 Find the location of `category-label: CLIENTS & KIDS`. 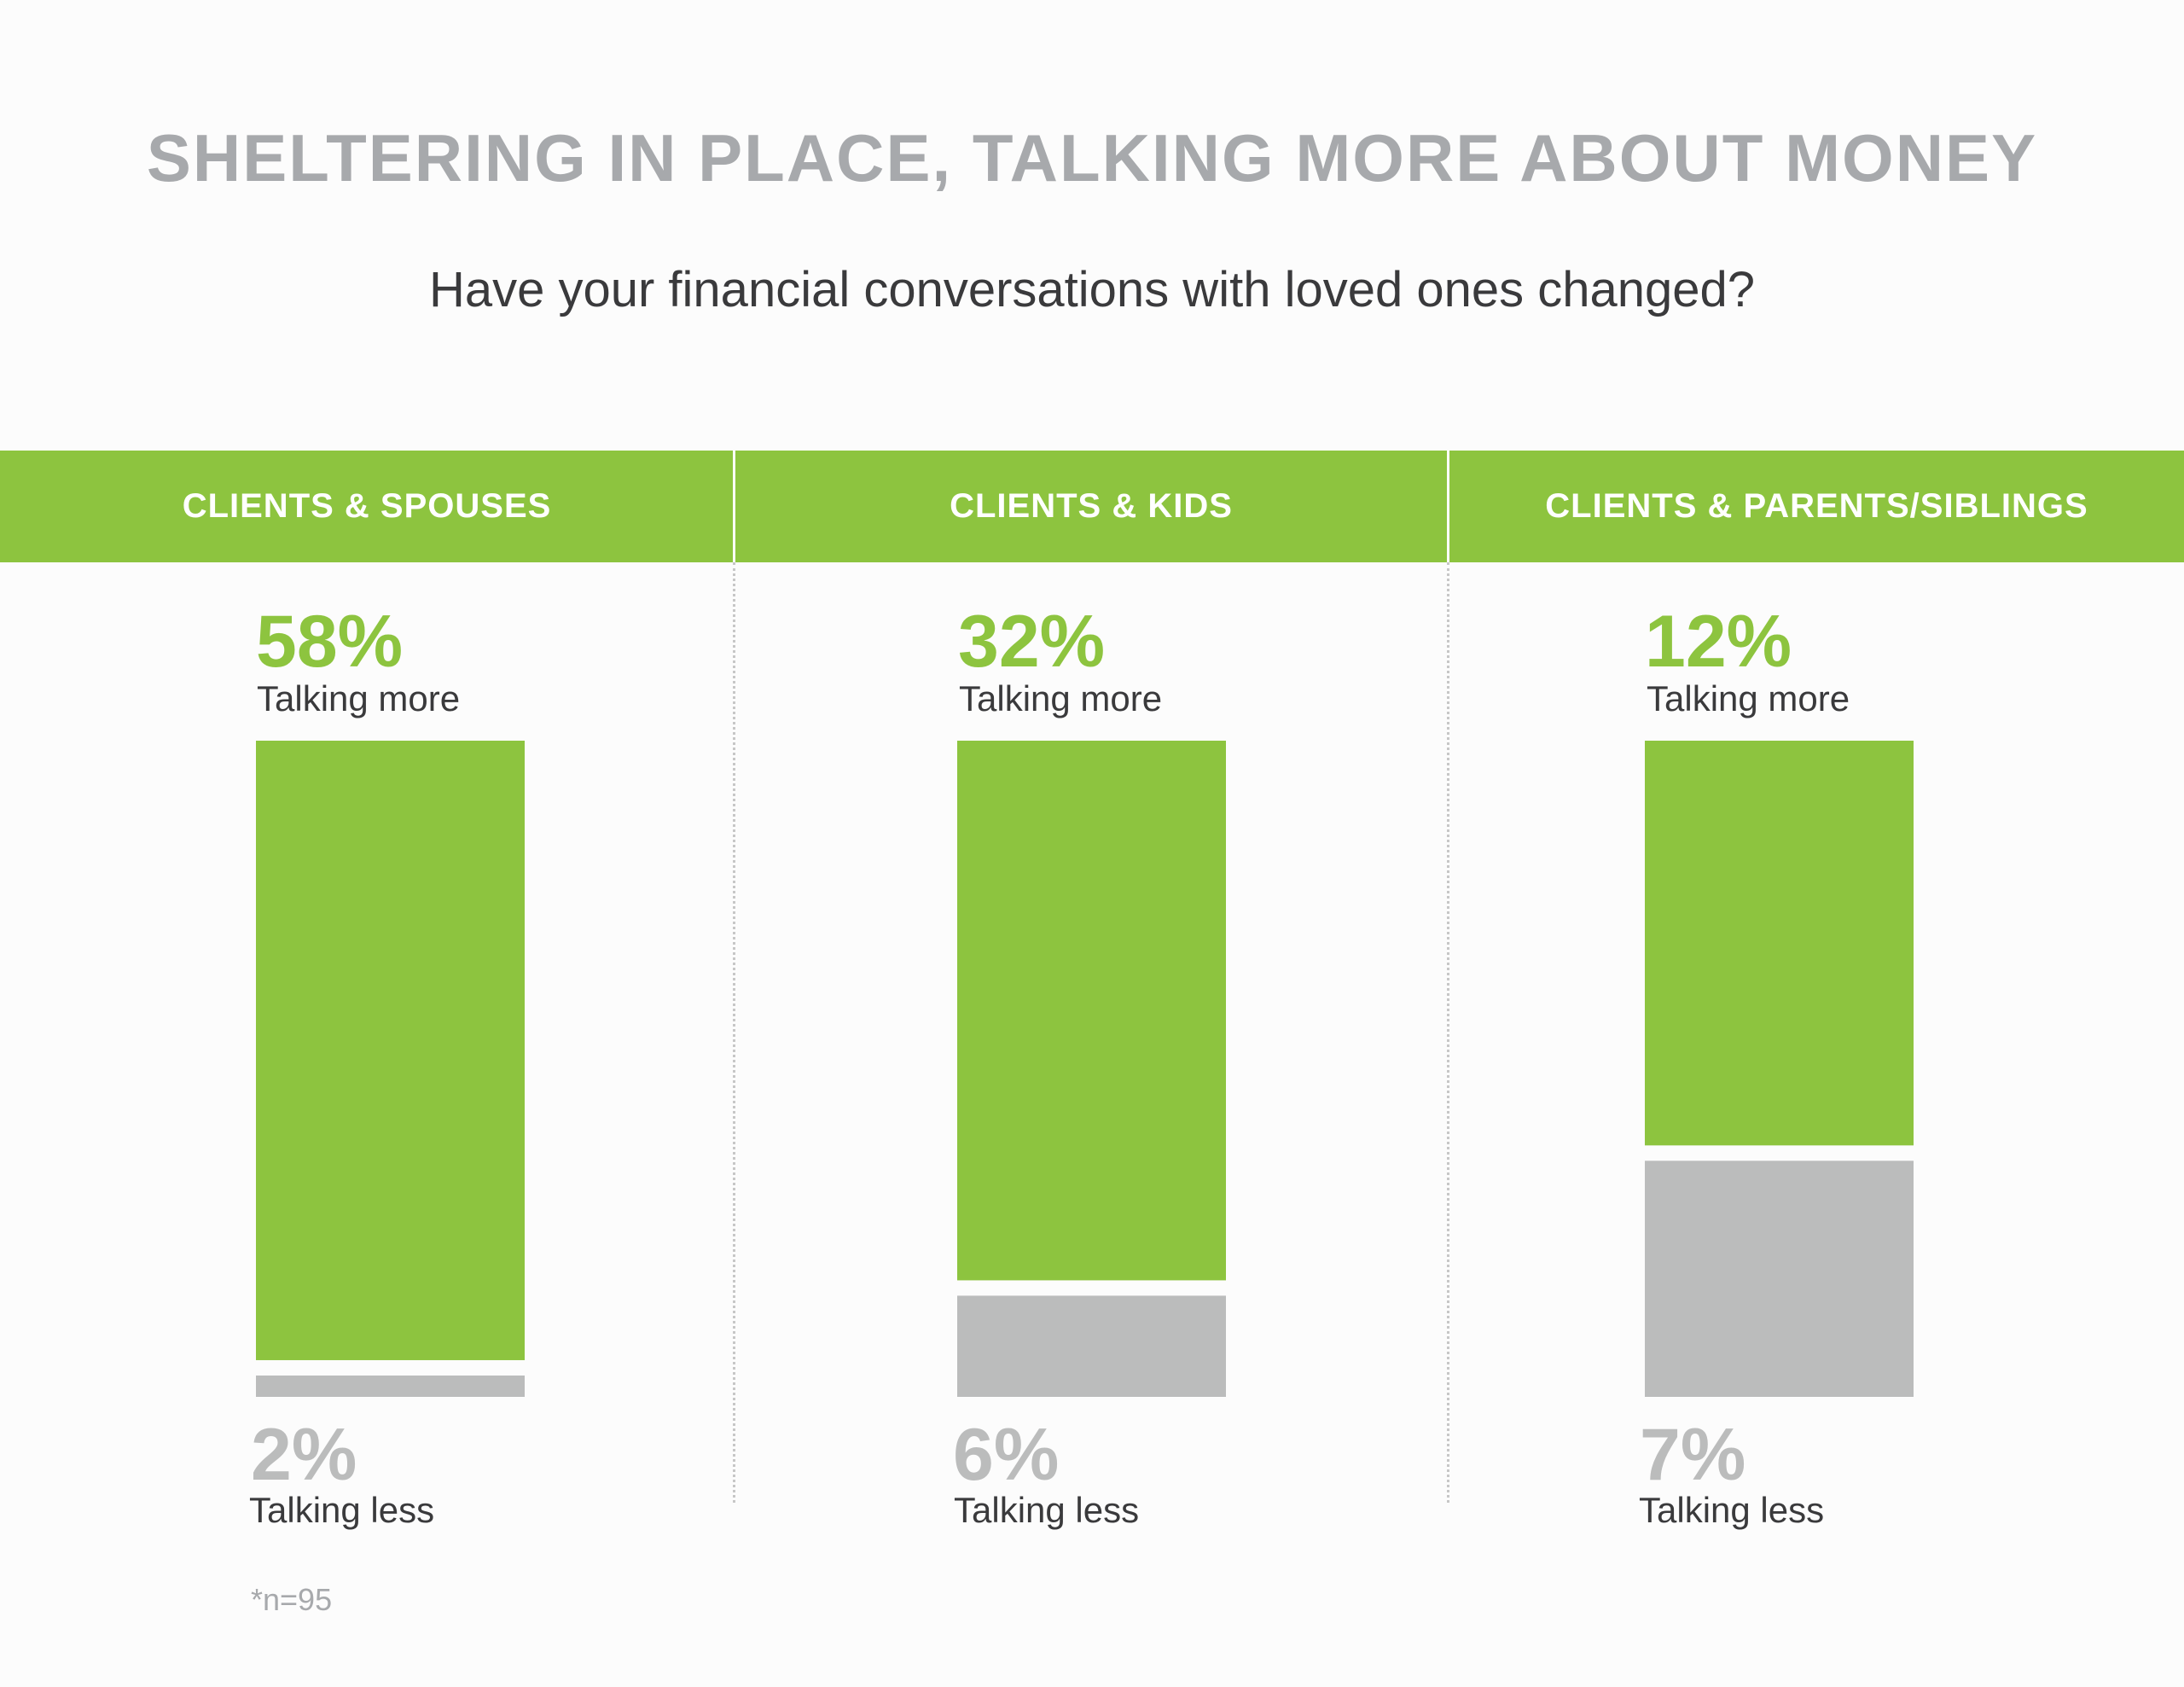

category-label: CLIENTS & KIDS is located at coordinates (1092, 506).